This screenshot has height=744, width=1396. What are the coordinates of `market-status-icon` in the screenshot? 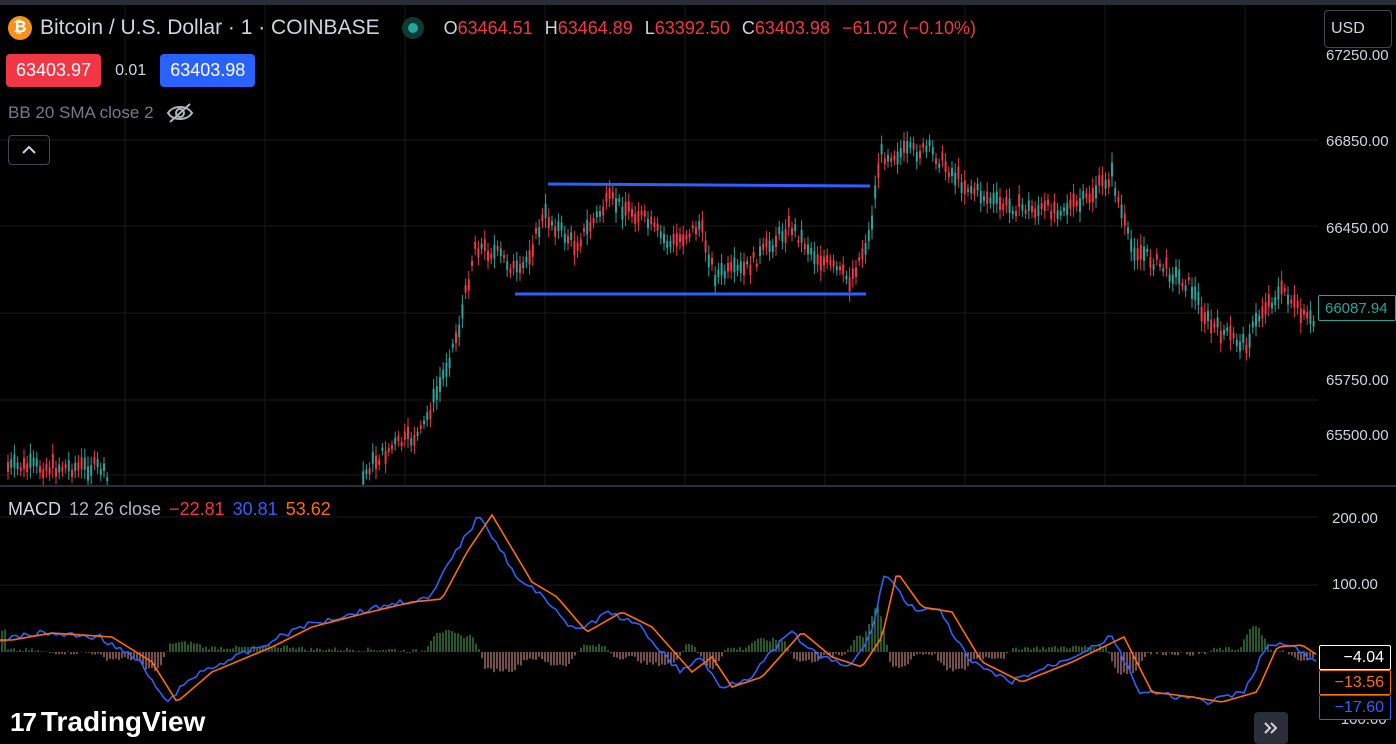 It's located at (412, 28).